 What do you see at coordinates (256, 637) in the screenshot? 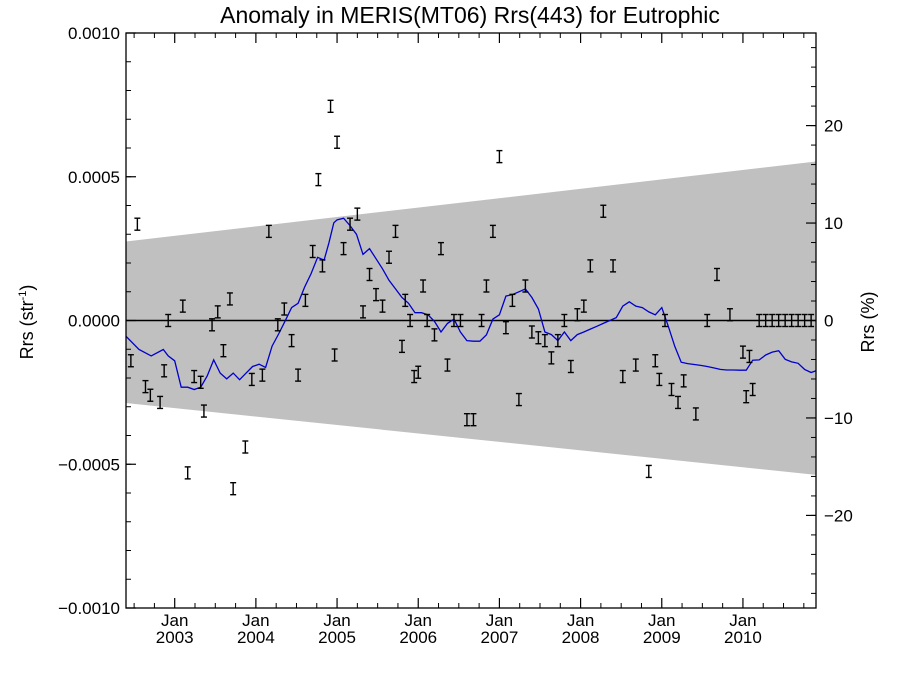
I see `x-tick-year-label: 2004` at bounding box center [256, 637].